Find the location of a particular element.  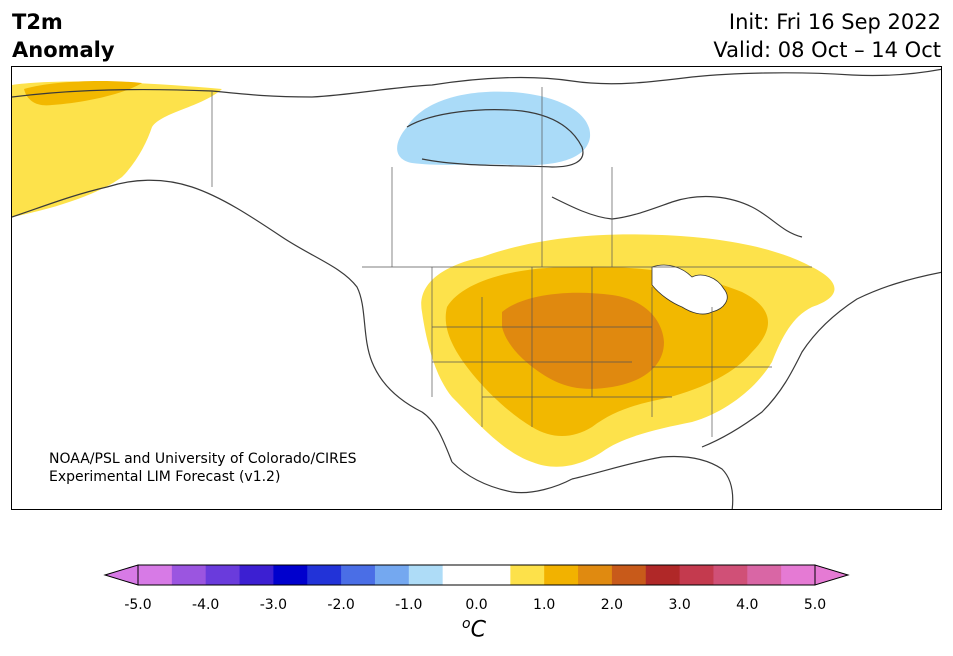

colorbar-tick: 2.0 is located at coordinates (612, 605).